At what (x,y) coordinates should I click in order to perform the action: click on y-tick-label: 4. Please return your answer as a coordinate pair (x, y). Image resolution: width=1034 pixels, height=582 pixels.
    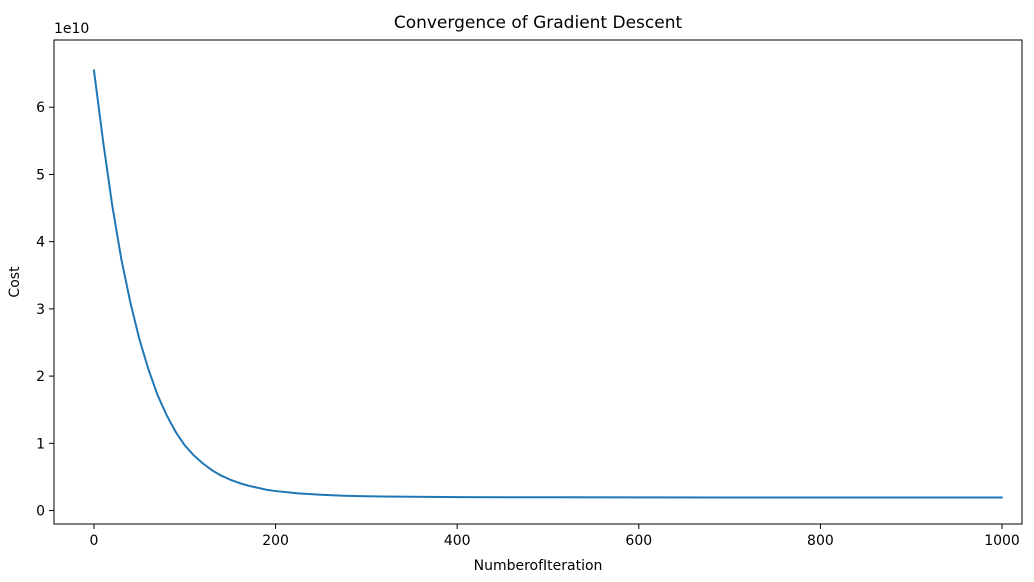
    Looking at the image, I should click on (40, 243).